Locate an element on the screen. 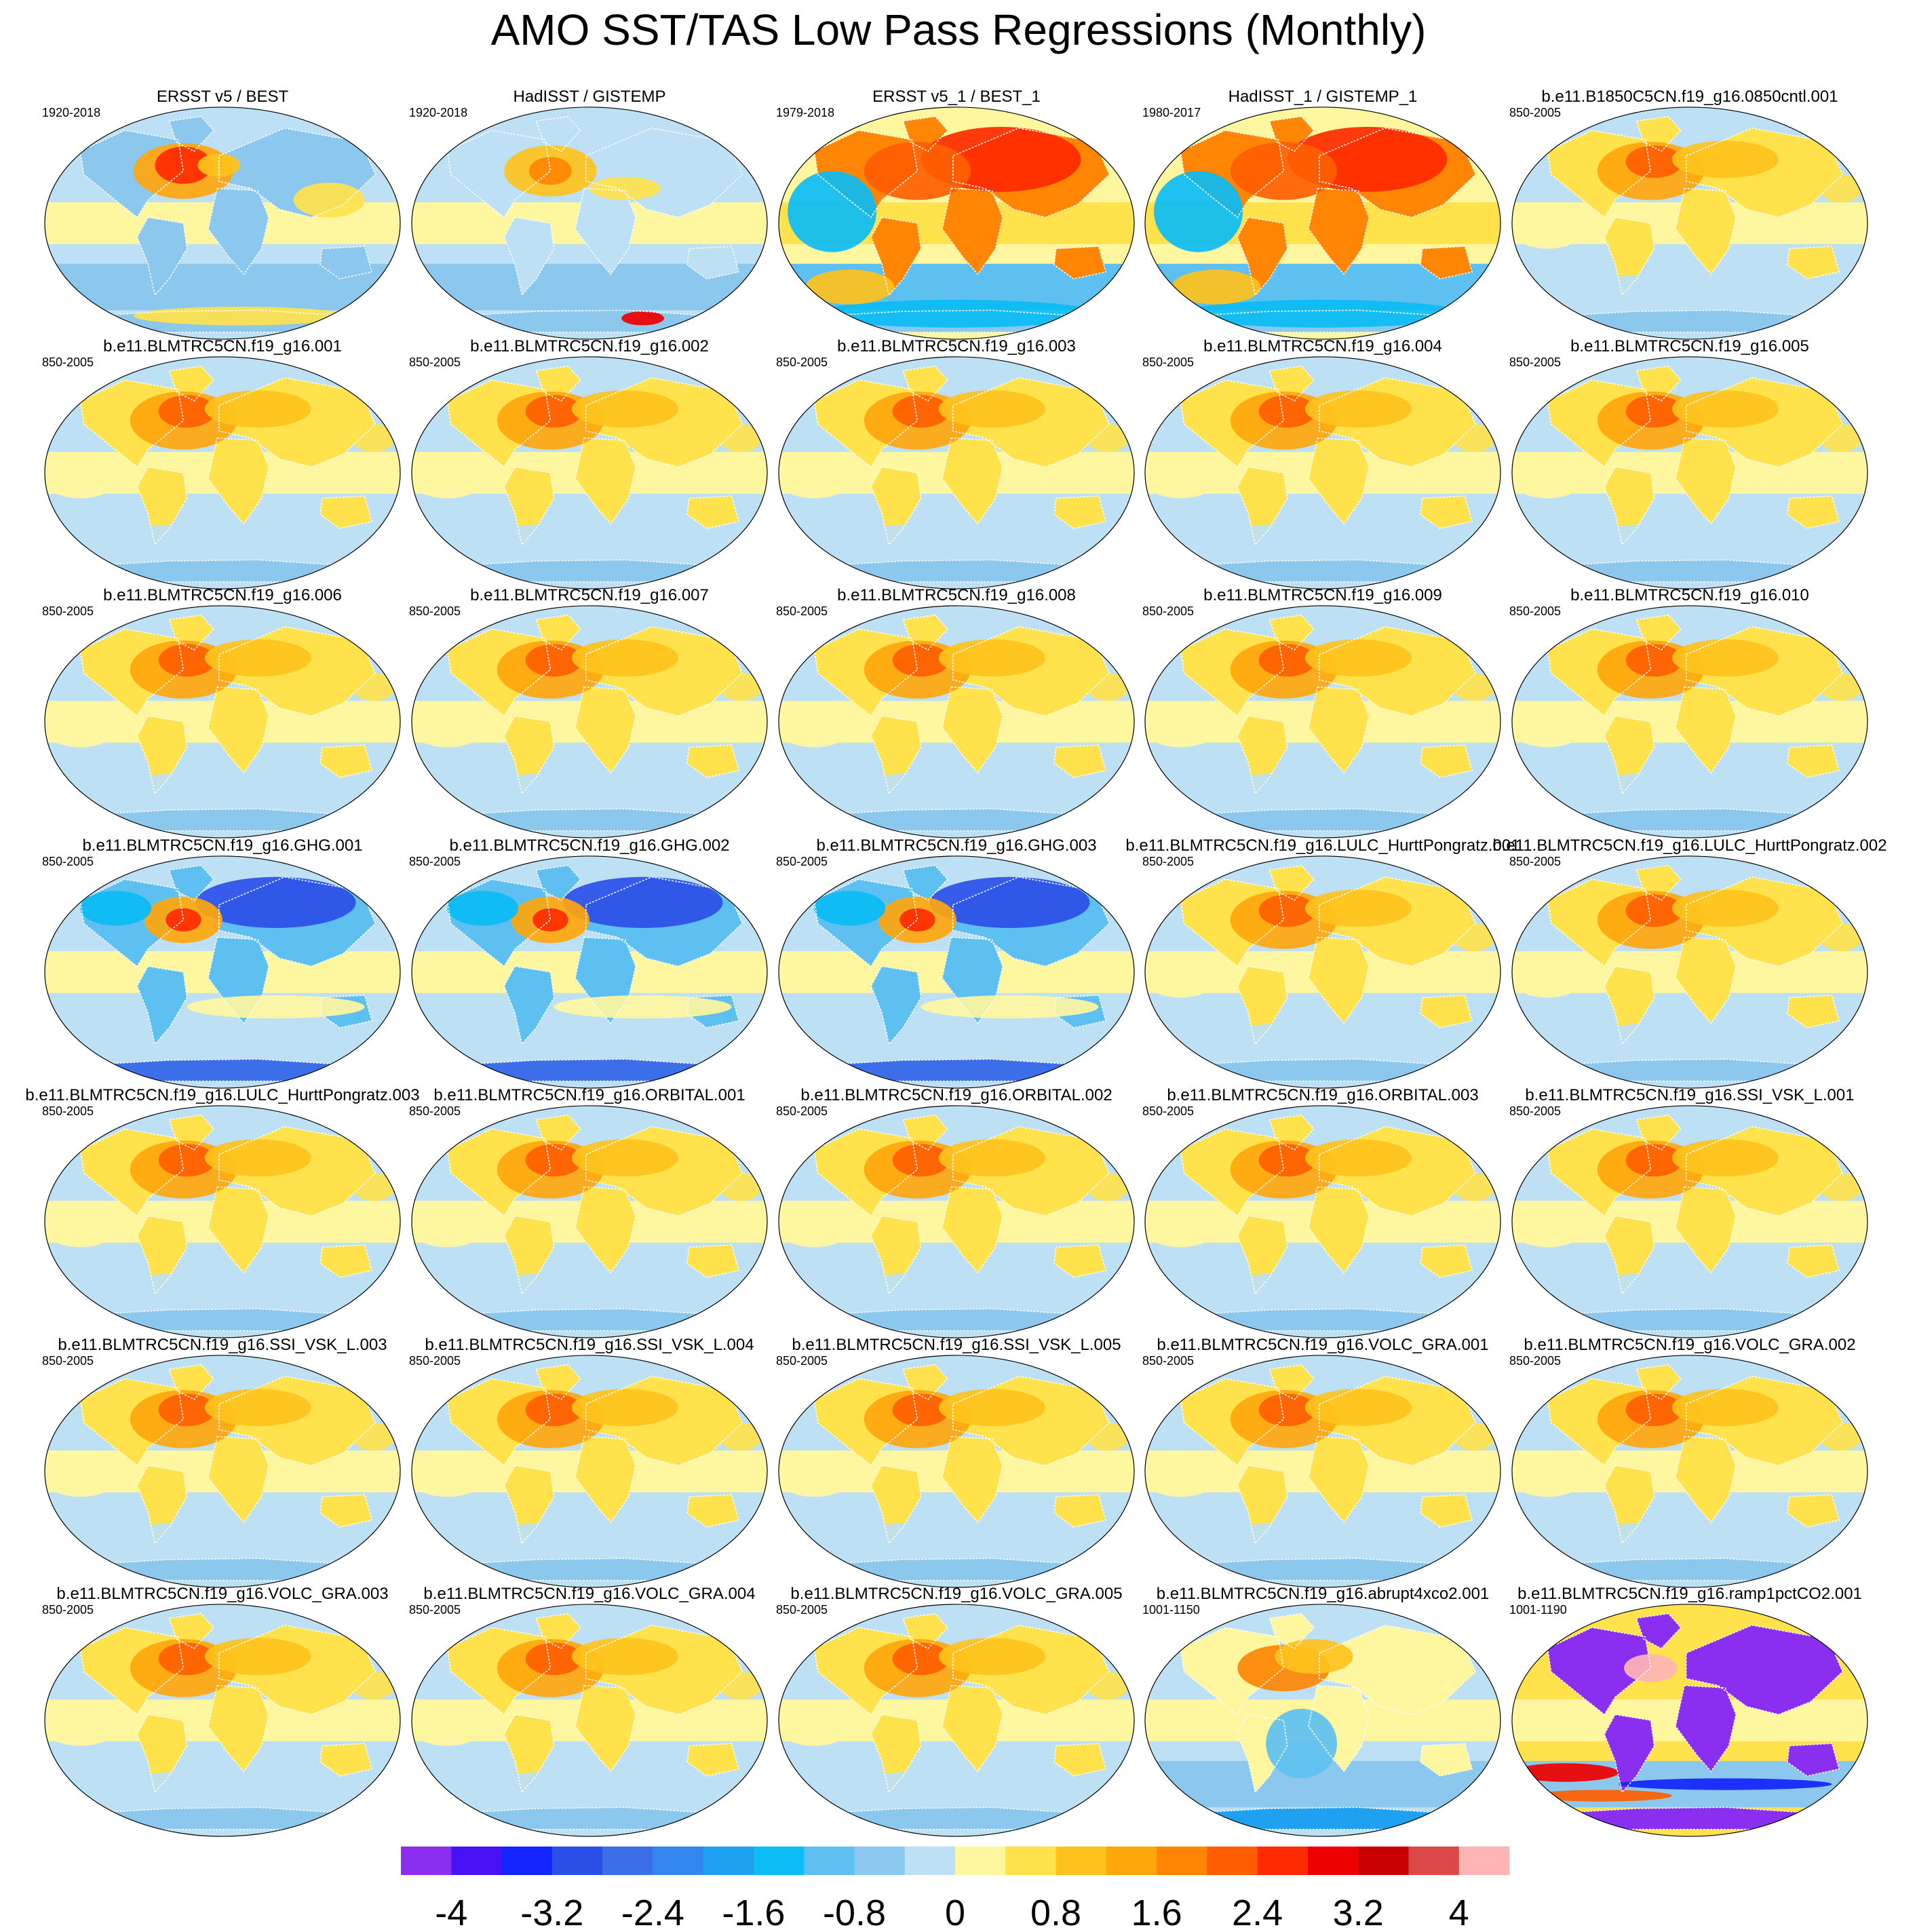 The image size is (1917, 1932). panel-title: b.e11.BLMTRC5CN.f19_g16.VOLC_GRA.005 is located at coordinates (956, 1594).